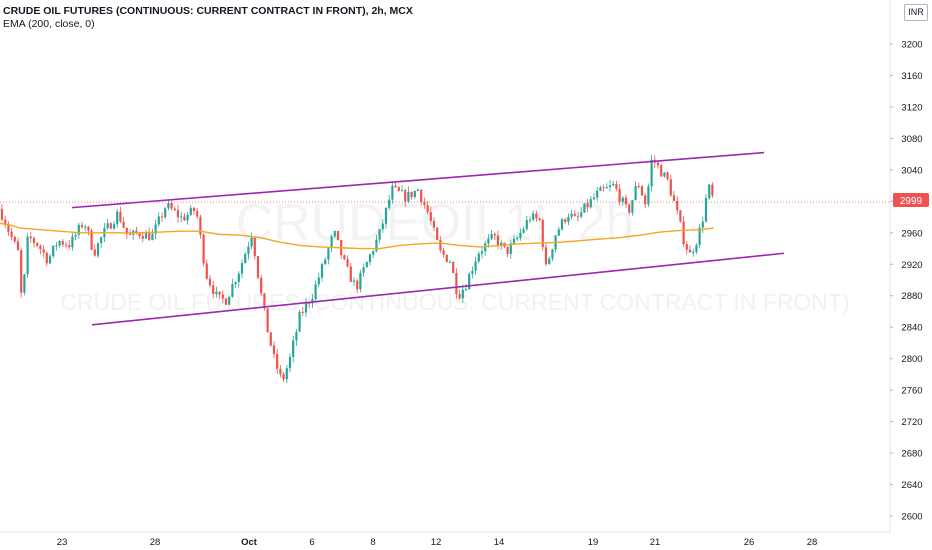 Image resolution: width=932 pixels, height=550 pixels. I want to click on price-tick-label: 2760, so click(911, 391).